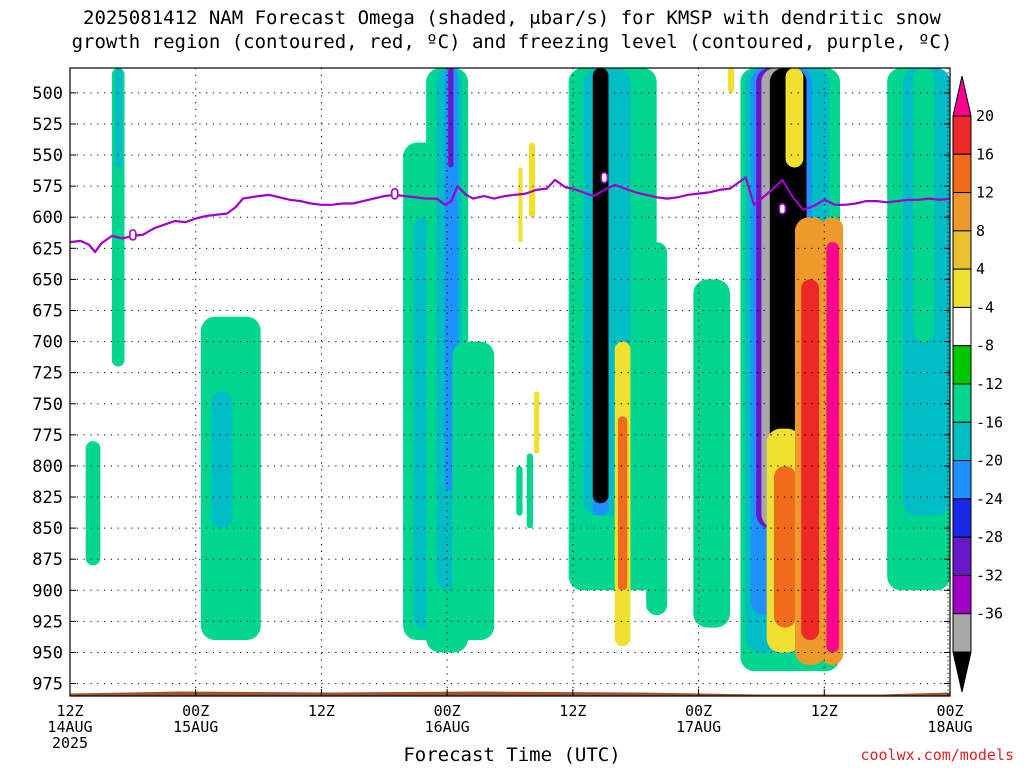 The width and height of the screenshot is (1024, 768). What do you see at coordinates (47, 560) in the screenshot?
I see `y-tick-label: 875` at bounding box center [47, 560].